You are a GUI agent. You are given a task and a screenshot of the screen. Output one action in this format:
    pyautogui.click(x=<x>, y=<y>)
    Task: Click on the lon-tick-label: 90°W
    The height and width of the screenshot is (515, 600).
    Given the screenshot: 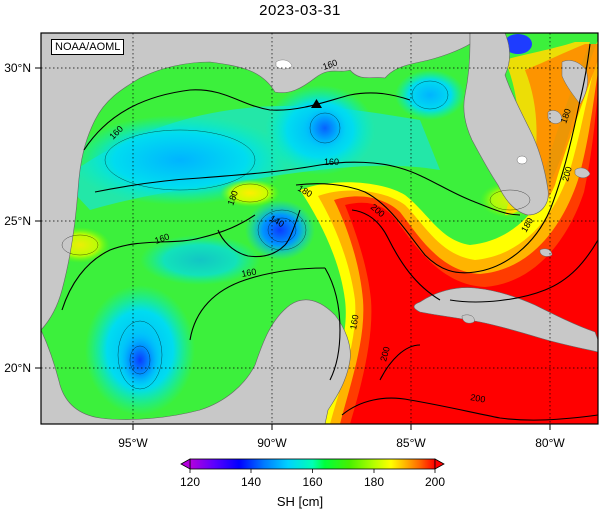 What is the action you would take?
    pyautogui.click(x=272, y=443)
    